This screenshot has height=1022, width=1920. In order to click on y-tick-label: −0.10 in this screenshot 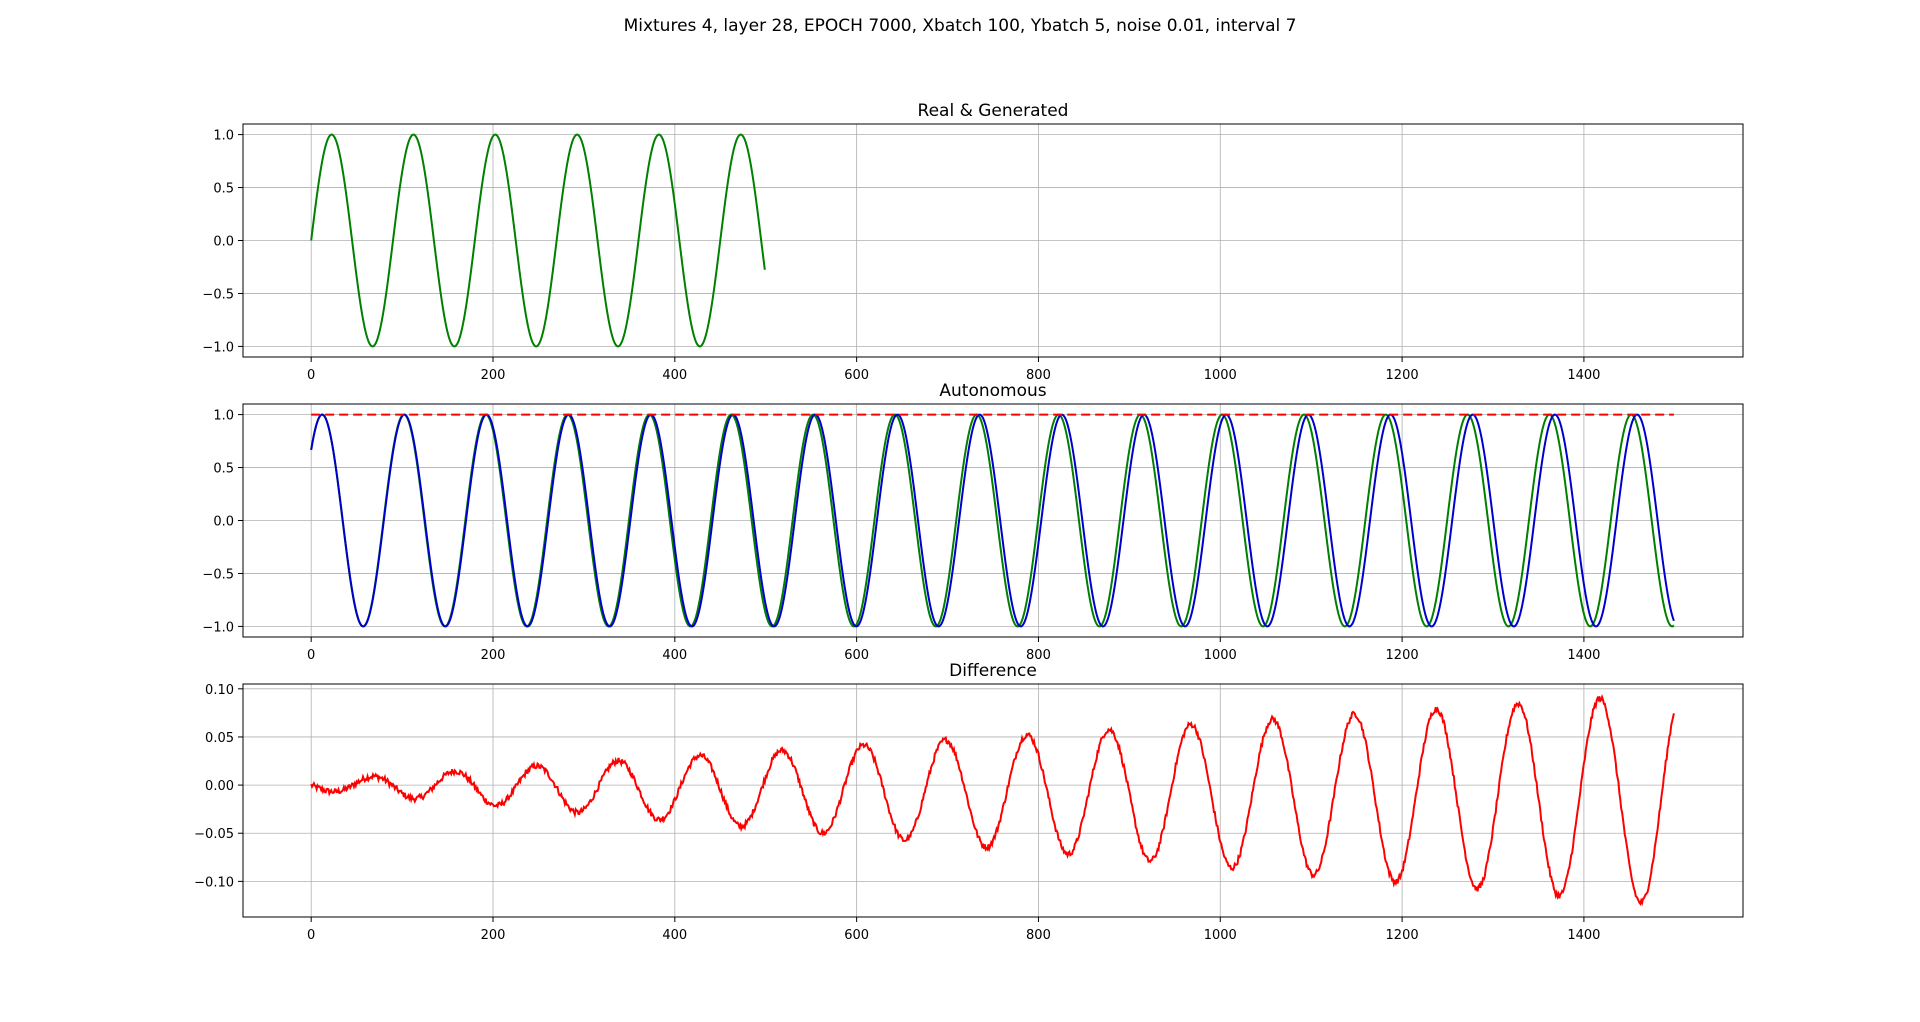, I will do `click(214, 882)`.